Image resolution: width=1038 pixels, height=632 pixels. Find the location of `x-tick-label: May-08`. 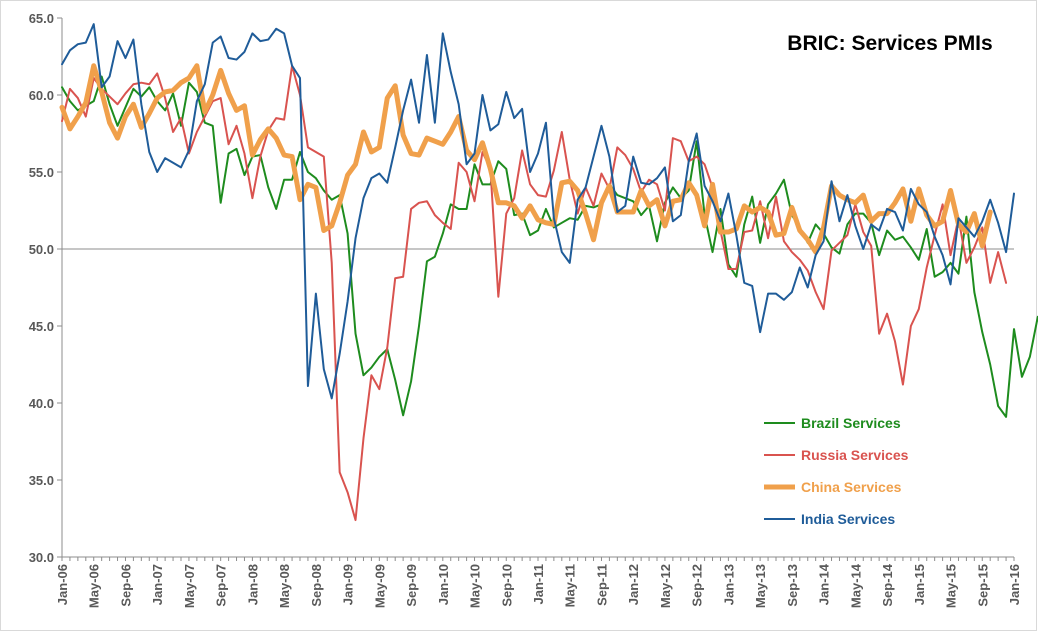

x-tick-label: May-08 is located at coordinates (284, 586).